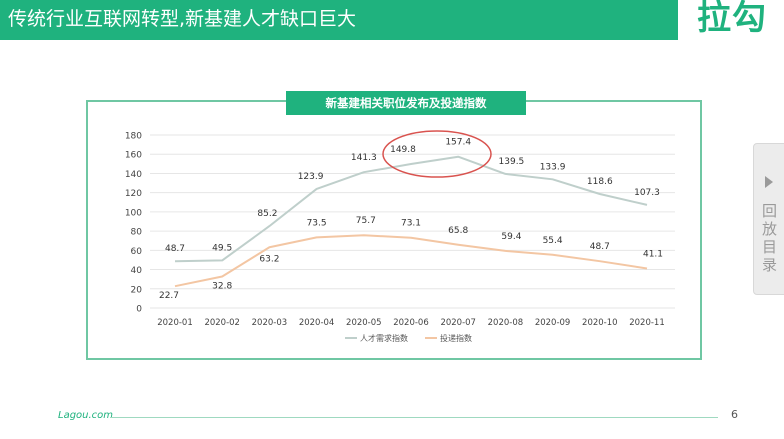 Image resolution: width=784 pixels, height=439 pixels. What do you see at coordinates (414, 417) in the screenshot?
I see `footer-divider` at bounding box center [414, 417].